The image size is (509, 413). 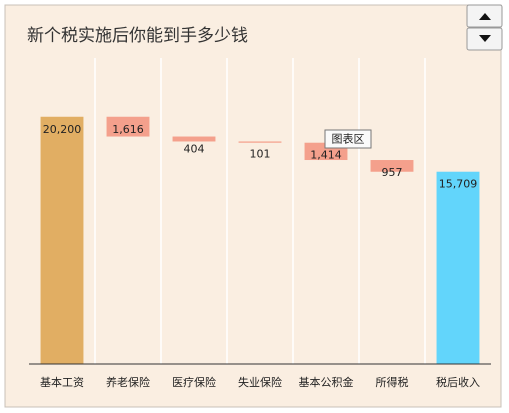 What do you see at coordinates (458, 382) in the screenshot?
I see `x-tick-label: 税后收入` at bounding box center [458, 382].